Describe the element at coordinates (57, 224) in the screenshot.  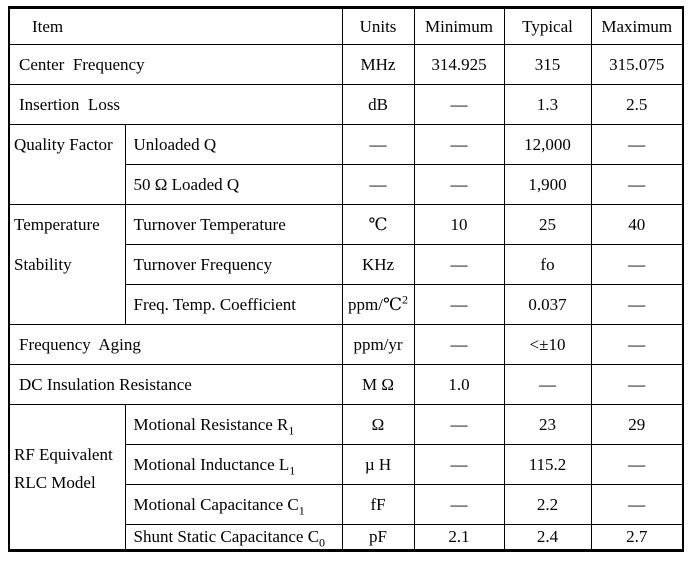
I see `group-label-line1: Temperature` at that location.